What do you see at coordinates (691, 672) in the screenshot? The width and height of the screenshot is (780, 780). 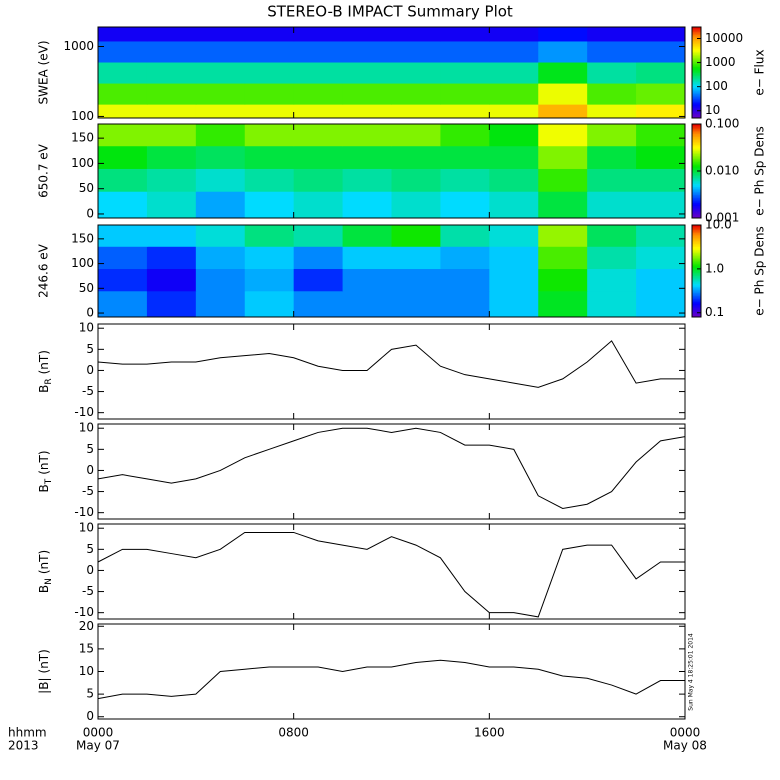 I see `timestamp: Sun May 4 18:25:01 2014` at bounding box center [691, 672].